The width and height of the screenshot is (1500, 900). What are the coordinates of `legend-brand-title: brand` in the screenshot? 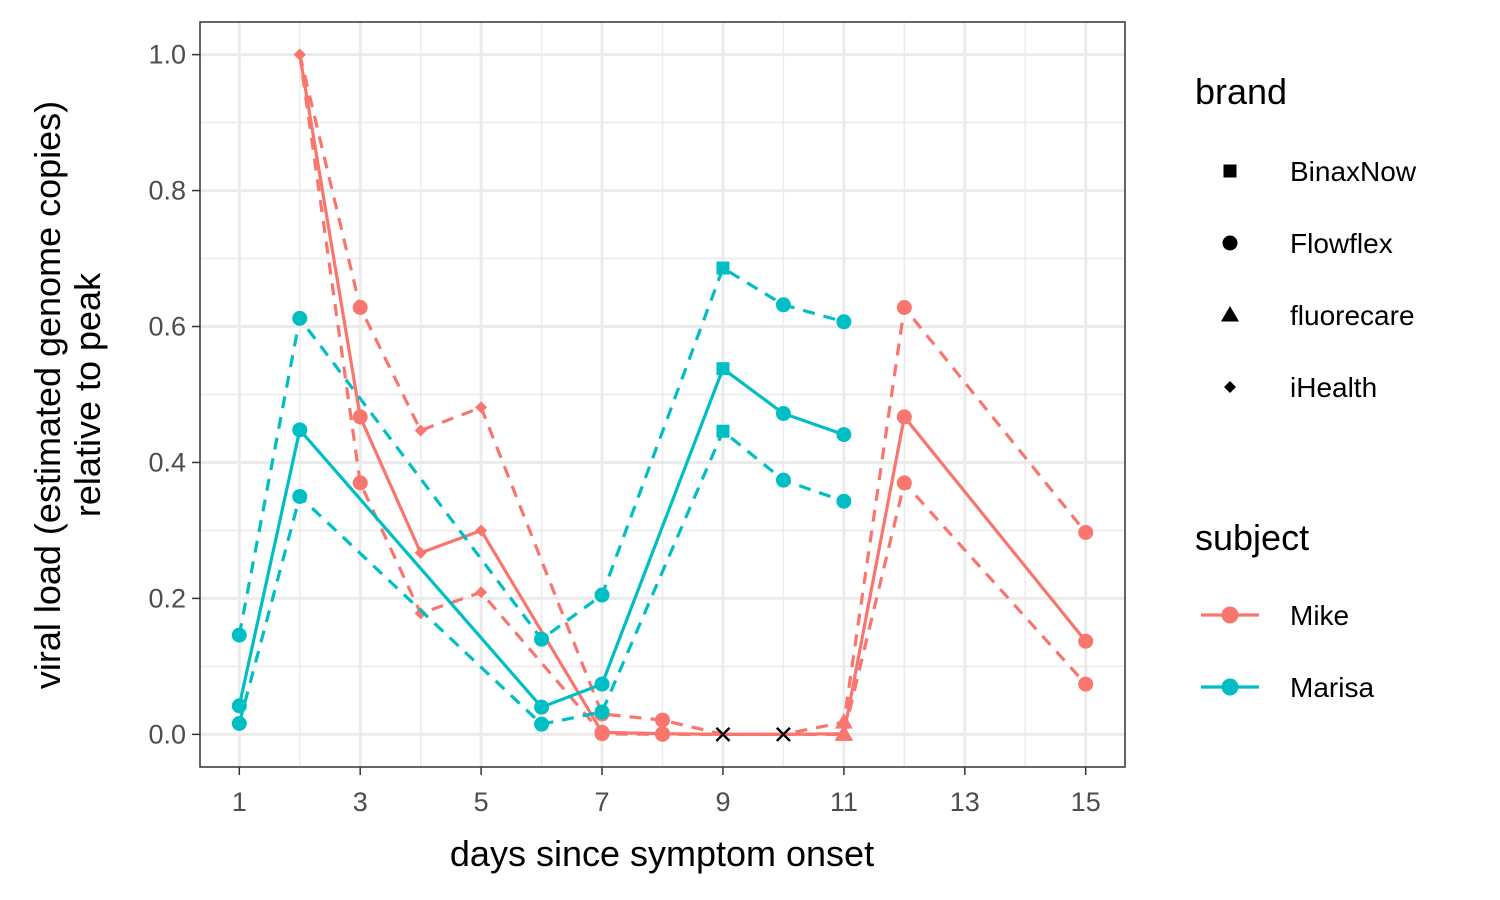 It's located at (1241, 91).